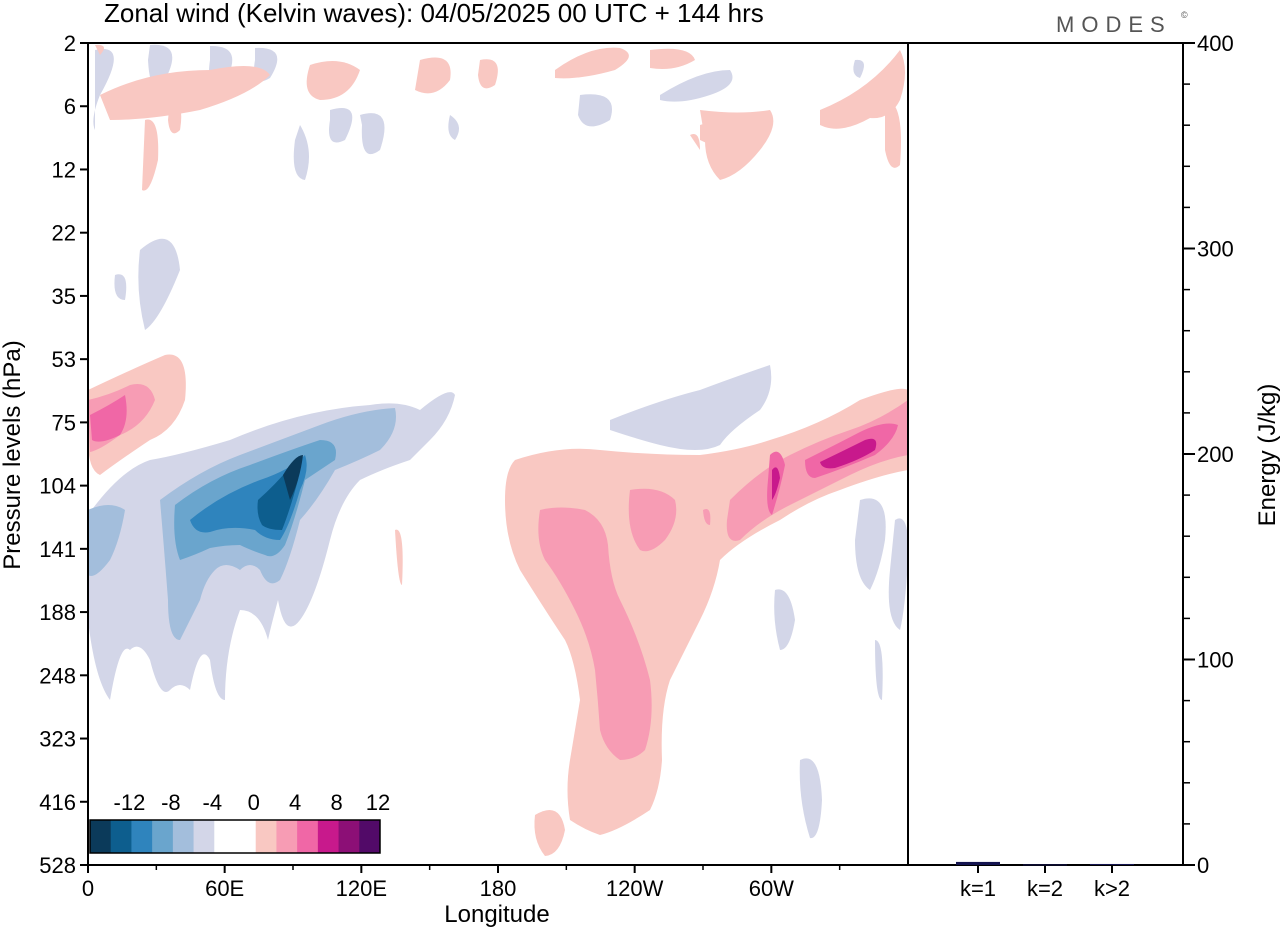  What do you see at coordinates (254, 802) in the screenshot?
I see `colorbar-label: 0` at bounding box center [254, 802].